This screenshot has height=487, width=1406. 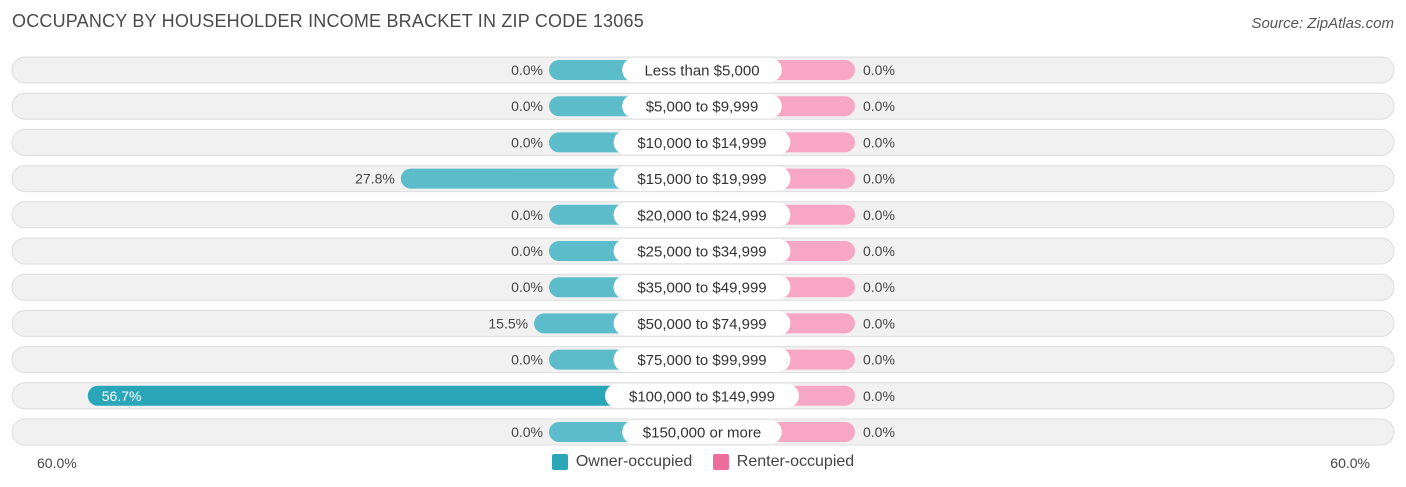 I want to click on category-label: $150,000 or more, so click(x=702, y=433).